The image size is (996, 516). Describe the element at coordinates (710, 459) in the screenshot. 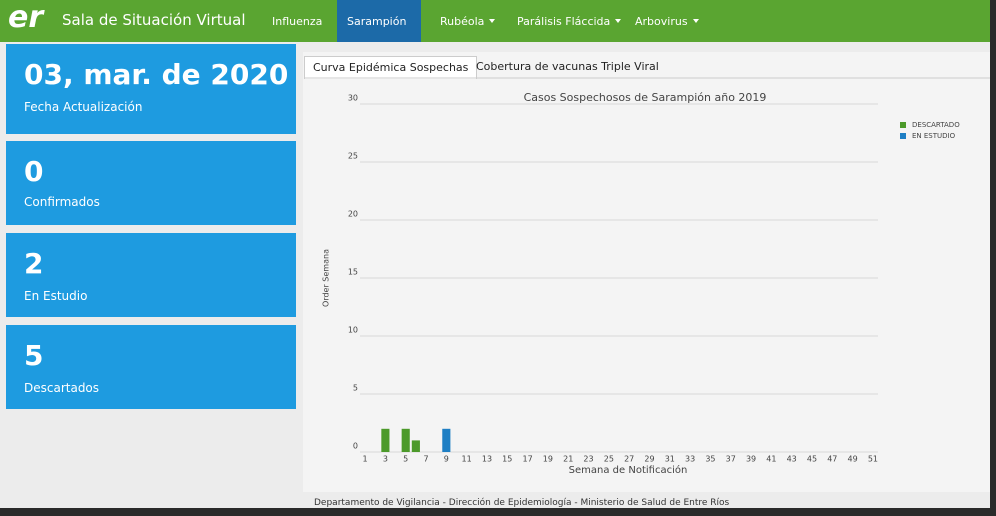

I see `x-tick-label: 35` at that location.